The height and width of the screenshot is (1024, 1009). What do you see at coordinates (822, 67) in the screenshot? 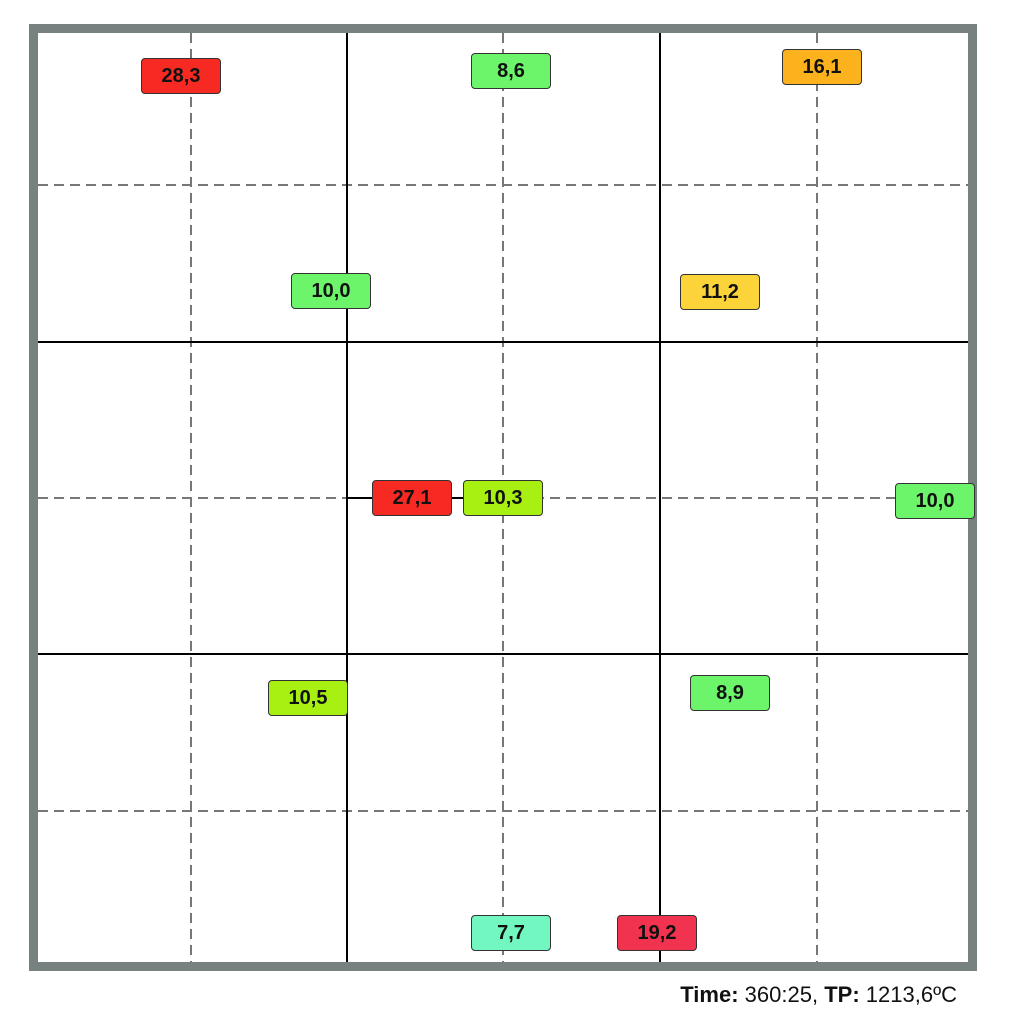
I see `value-label: 16,1` at bounding box center [822, 67].